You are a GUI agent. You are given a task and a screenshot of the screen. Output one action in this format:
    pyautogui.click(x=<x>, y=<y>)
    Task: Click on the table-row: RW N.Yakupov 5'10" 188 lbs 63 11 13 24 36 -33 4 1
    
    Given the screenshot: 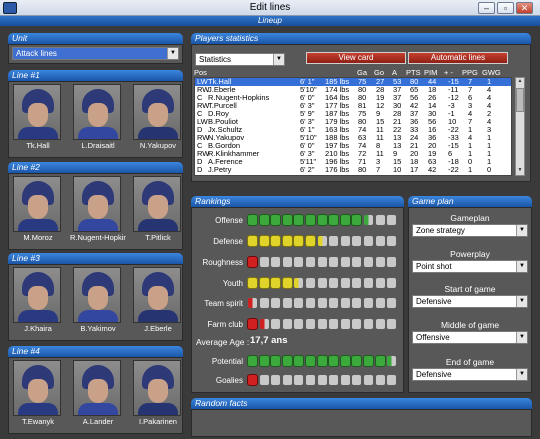 What is the action you would take?
    pyautogui.click(x=353, y=138)
    